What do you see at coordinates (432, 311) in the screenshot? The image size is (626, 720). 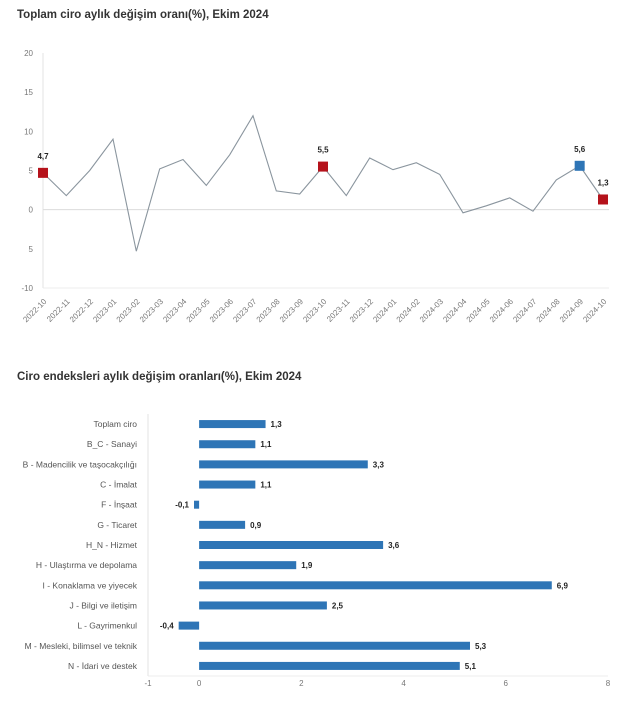 I see `x-tick-label: 2024-03` at bounding box center [432, 311].